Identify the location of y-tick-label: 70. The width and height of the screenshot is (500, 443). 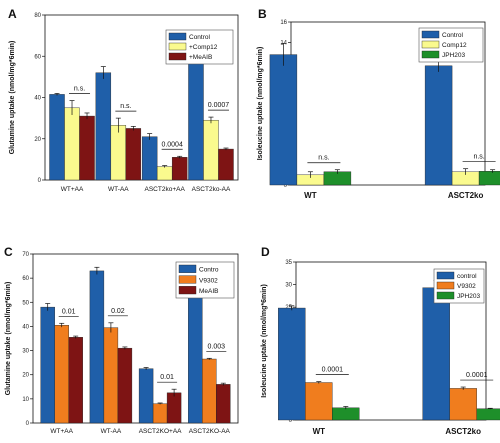
(25, 255).